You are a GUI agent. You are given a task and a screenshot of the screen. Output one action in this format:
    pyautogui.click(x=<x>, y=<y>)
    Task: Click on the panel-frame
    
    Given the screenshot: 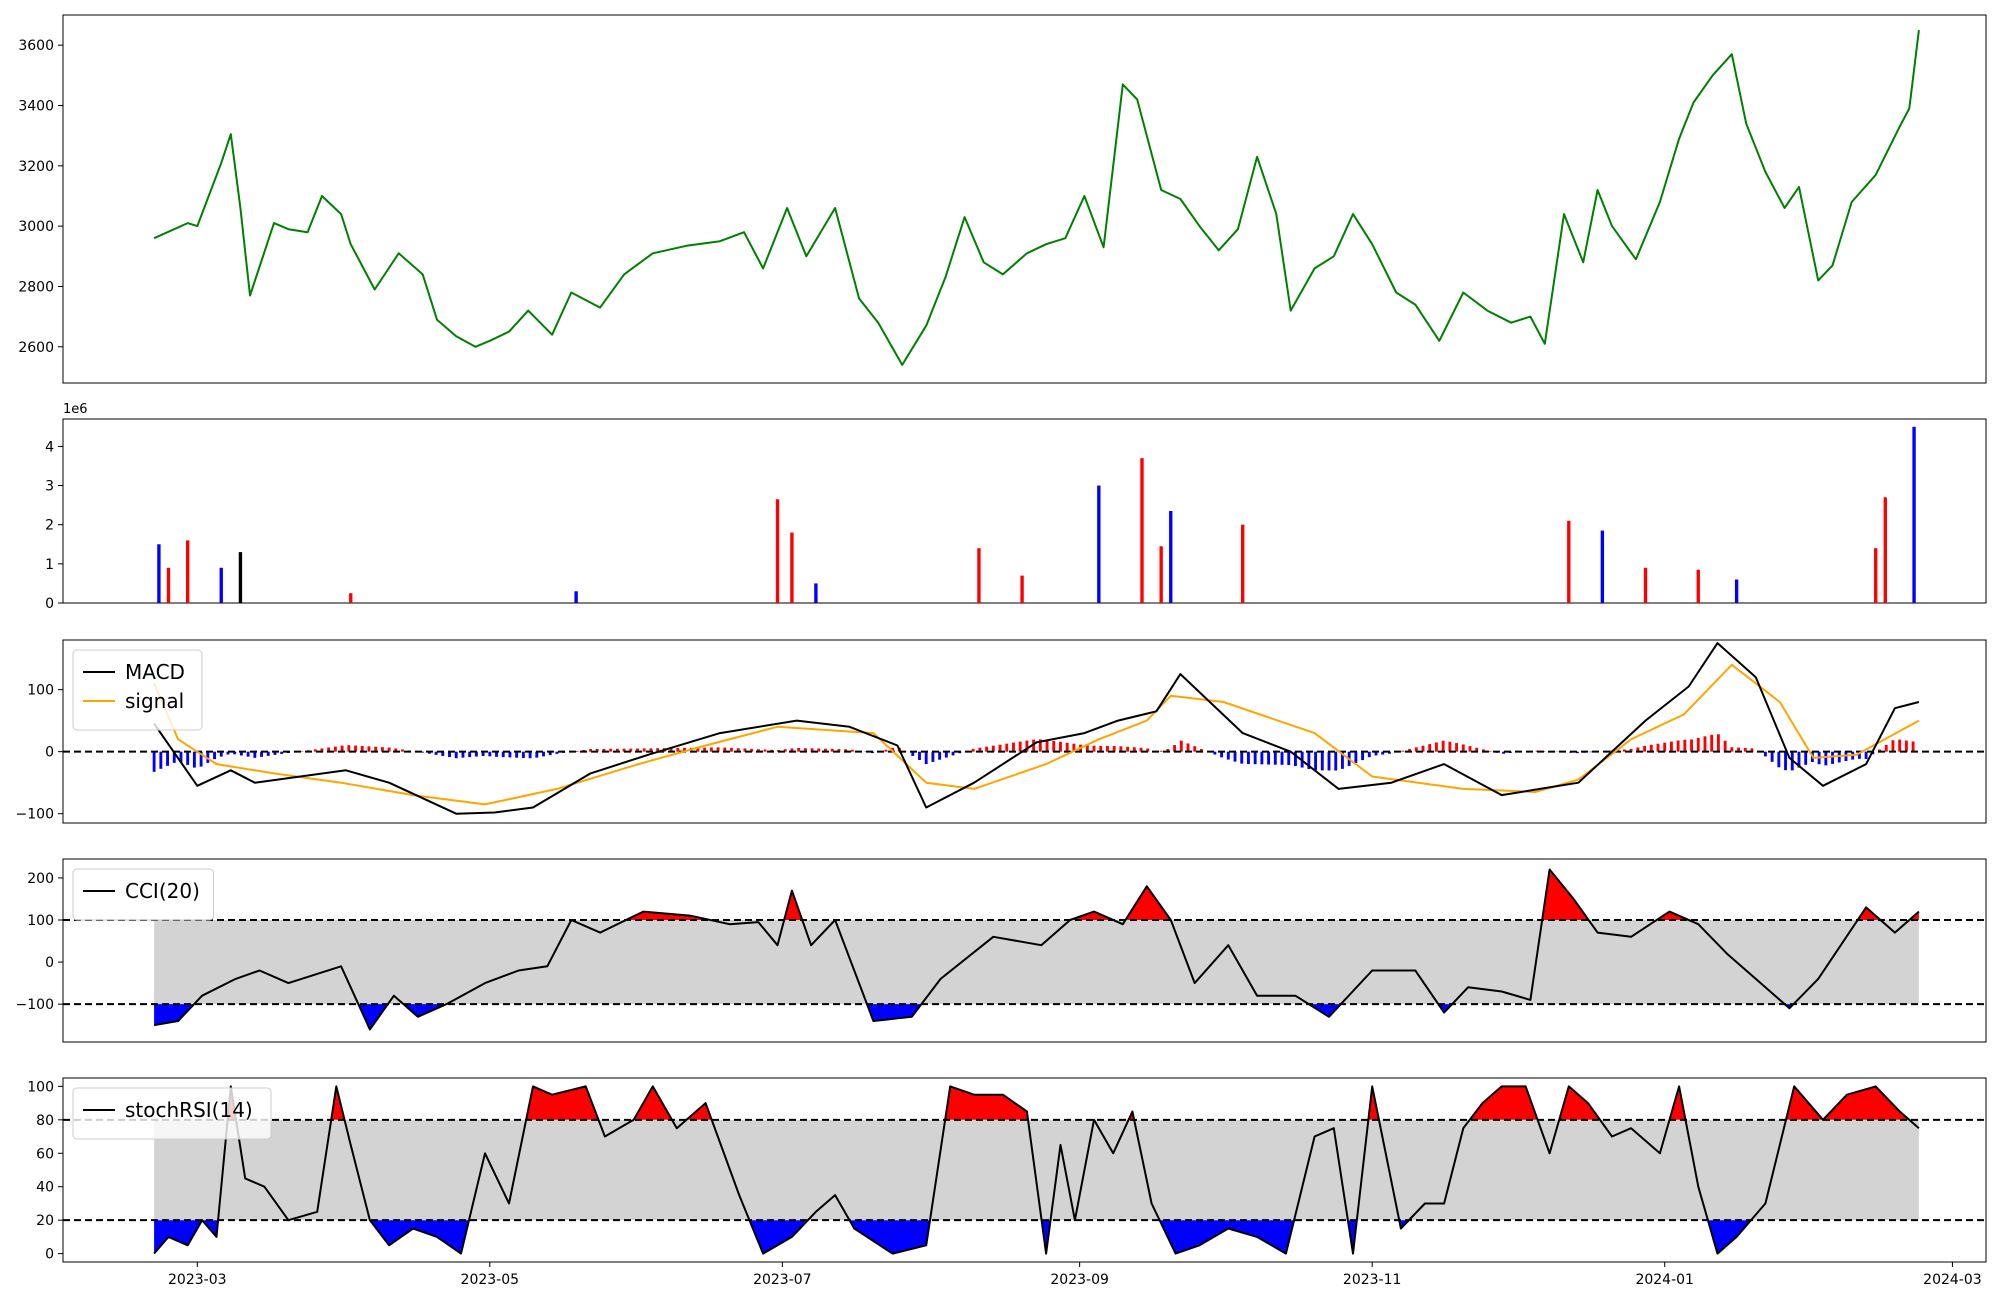 What is the action you would take?
    pyautogui.click(x=1024, y=731)
    